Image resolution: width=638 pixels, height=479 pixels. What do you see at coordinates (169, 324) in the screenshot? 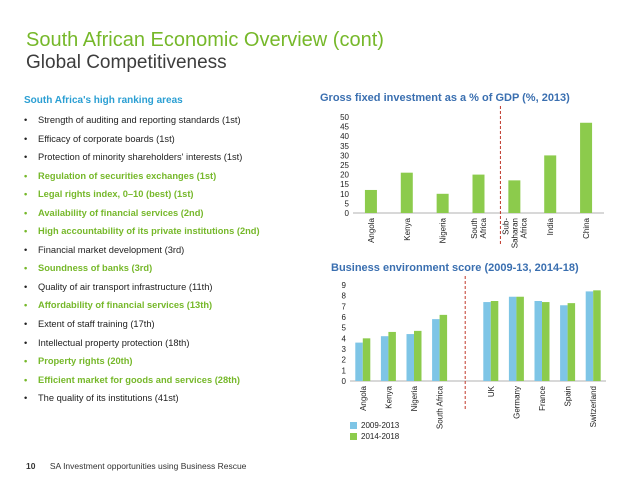
I see `ranking-item: Extent of staff training (17th)` at bounding box center [169, 324].